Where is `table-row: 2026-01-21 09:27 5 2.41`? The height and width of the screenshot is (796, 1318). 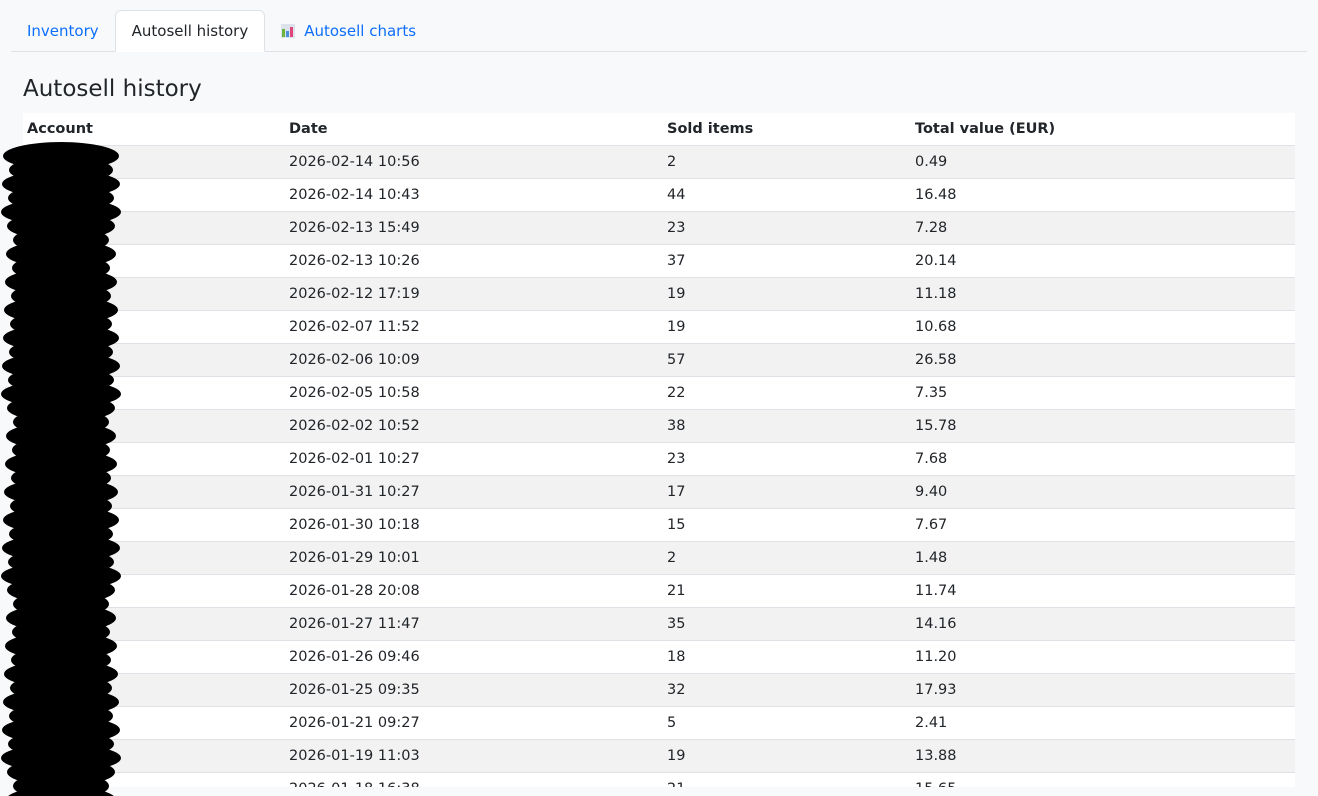 table-row: 2026-01-21 09:27 5 2.41 is located at coordinates (659, 723).